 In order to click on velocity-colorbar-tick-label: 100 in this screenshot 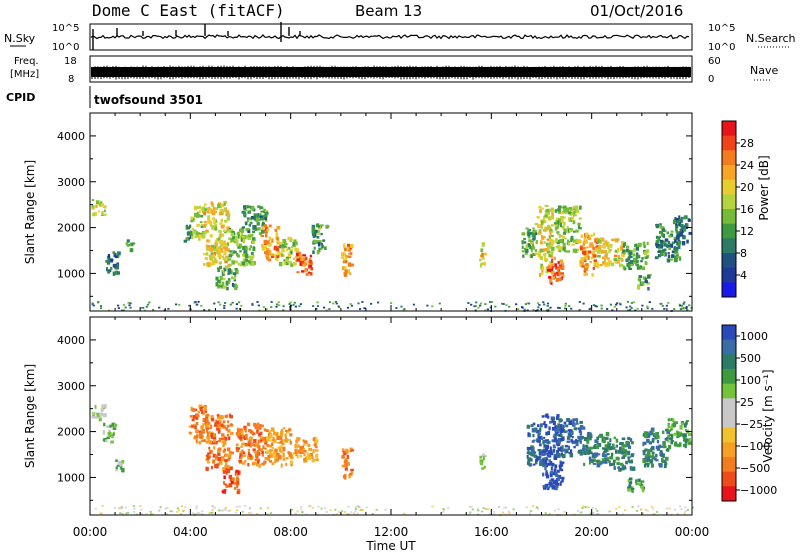, I will do `click(750, 380)`.